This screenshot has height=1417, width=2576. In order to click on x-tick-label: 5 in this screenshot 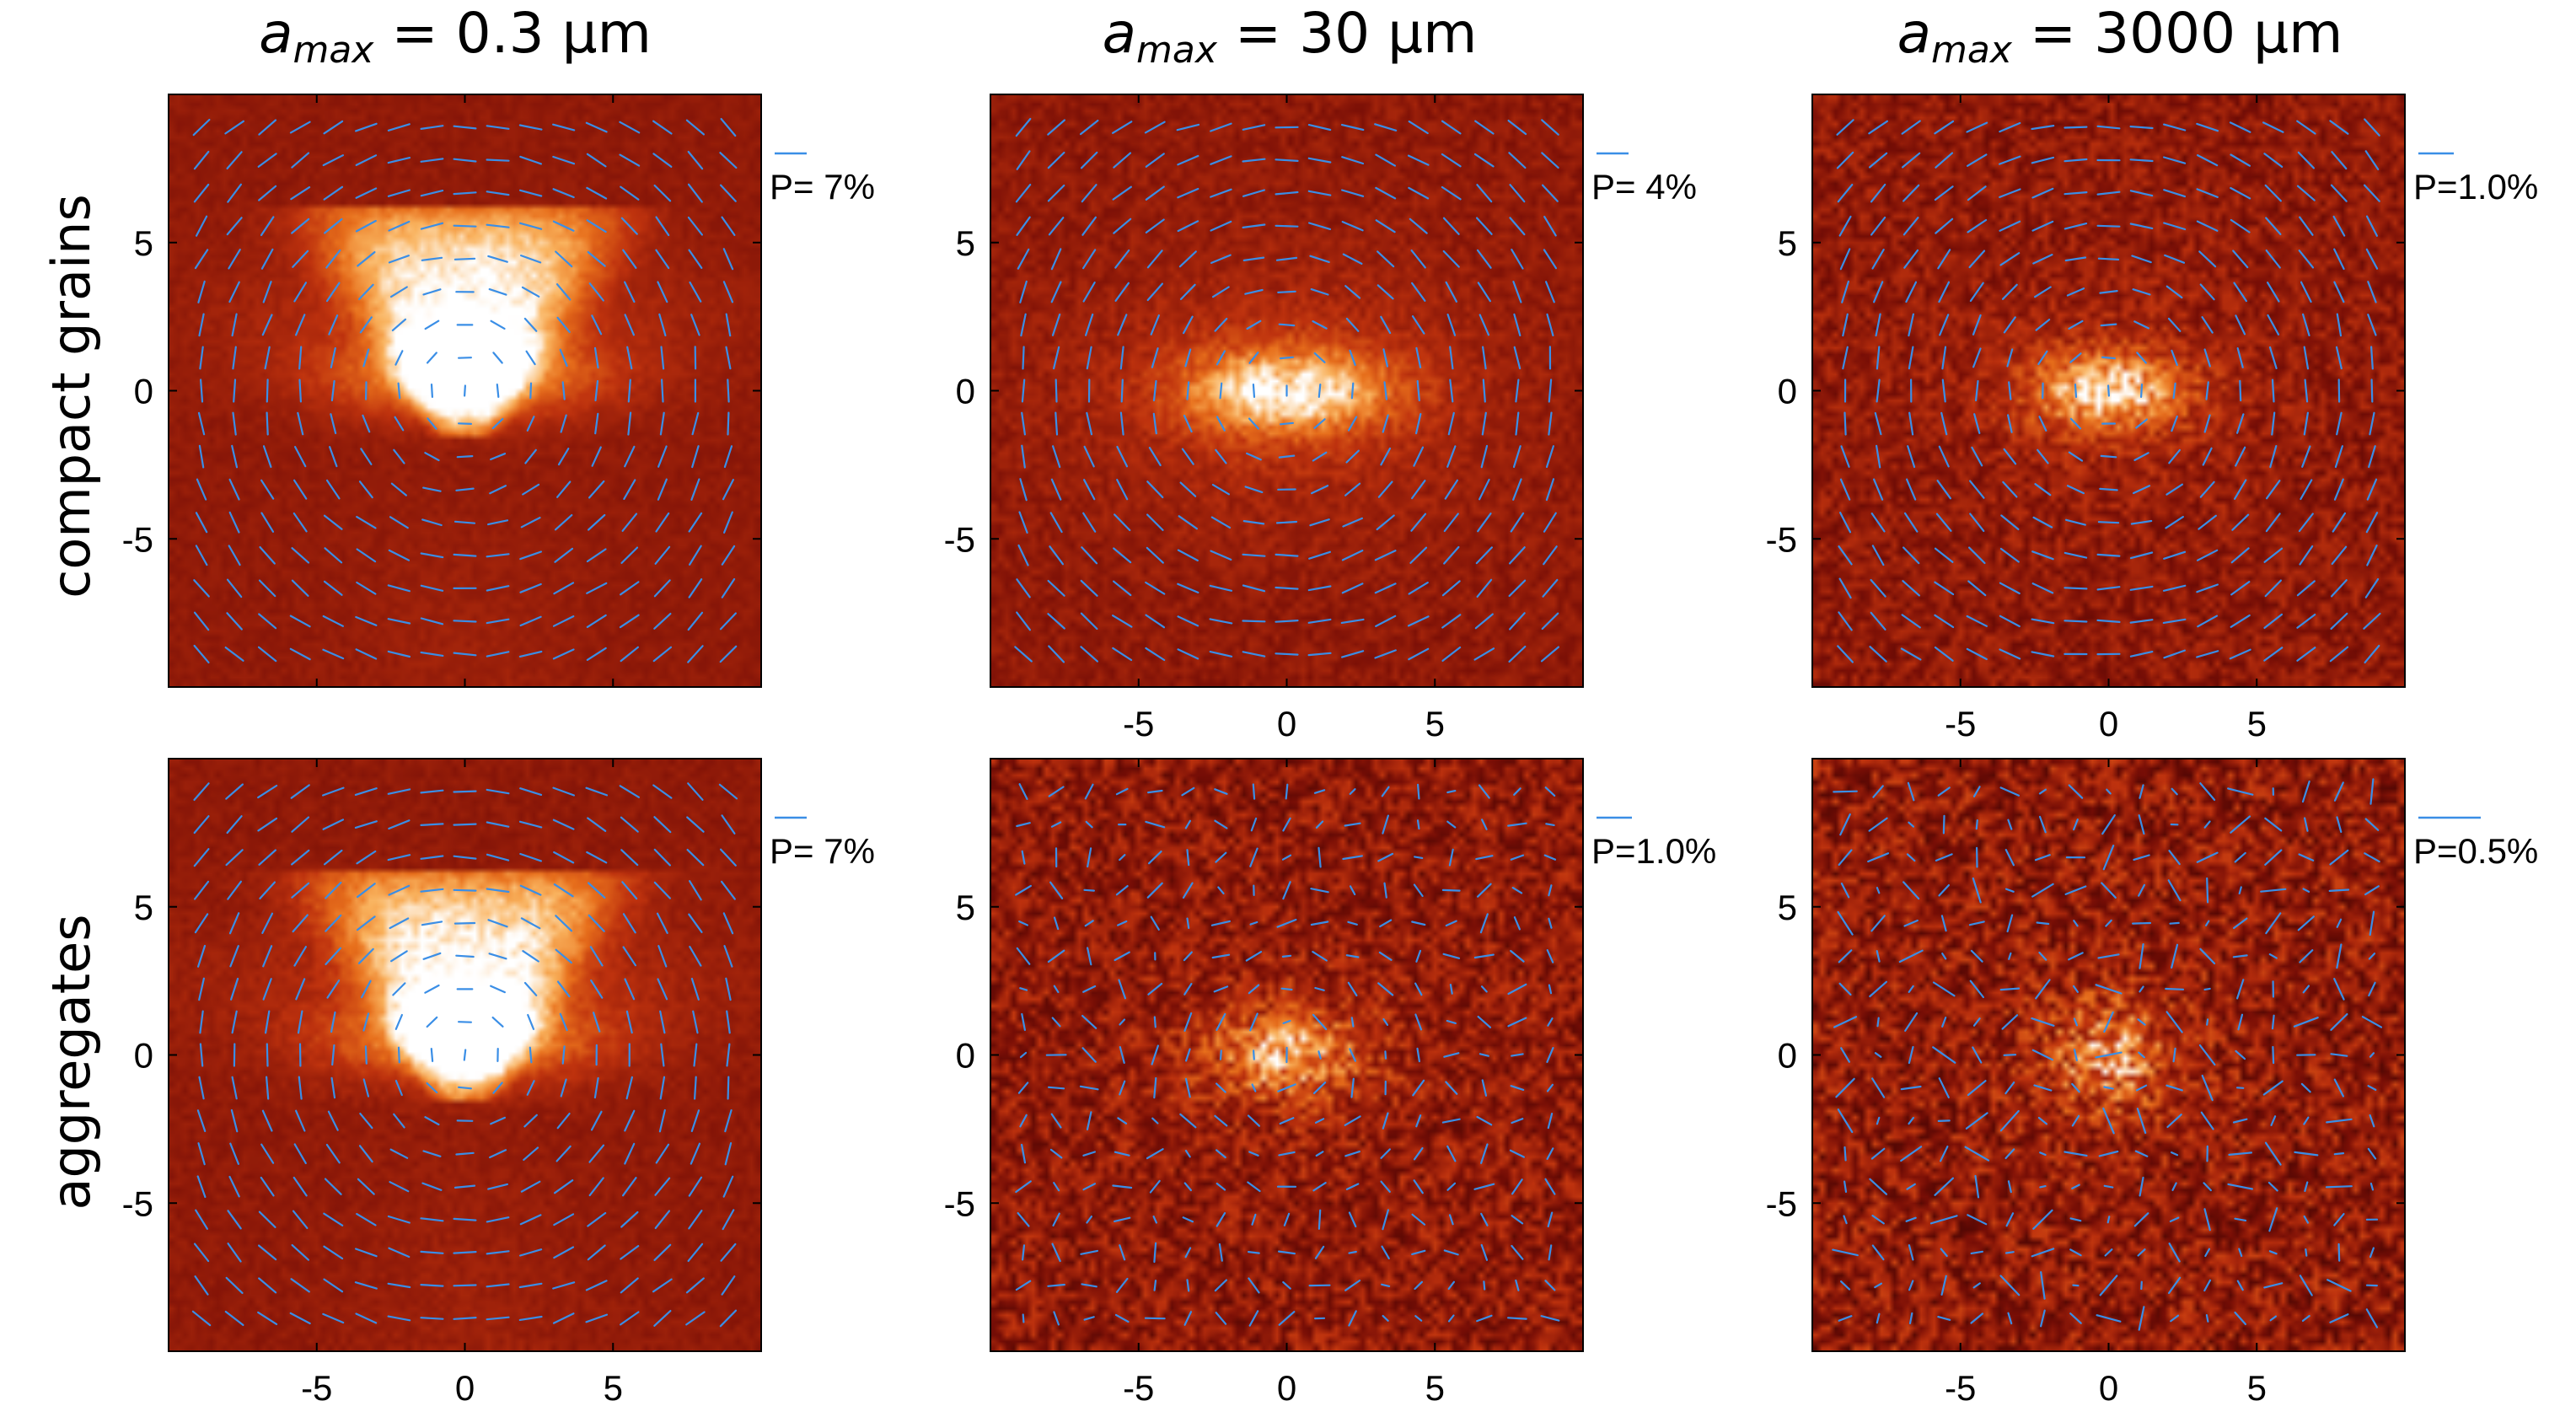, I will do `click(2257, 1388)`.